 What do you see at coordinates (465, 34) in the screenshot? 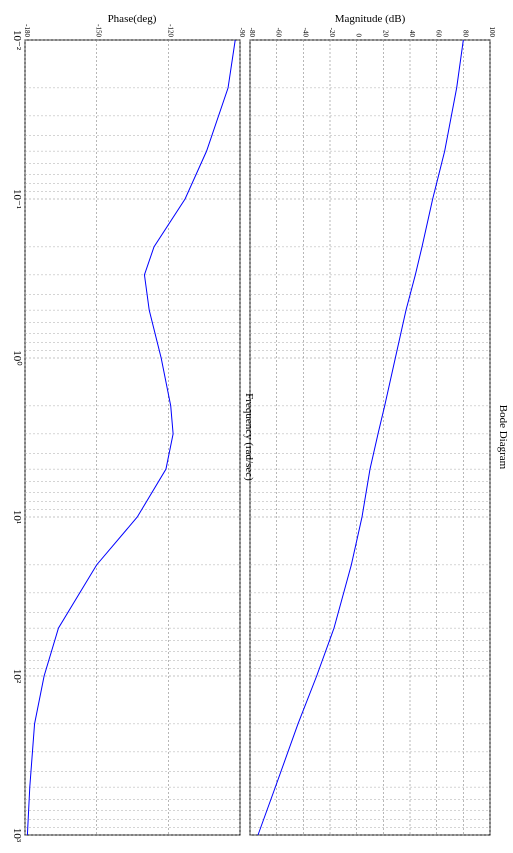
I see `y-tick-label: 80` at bounding box center [465, 34].